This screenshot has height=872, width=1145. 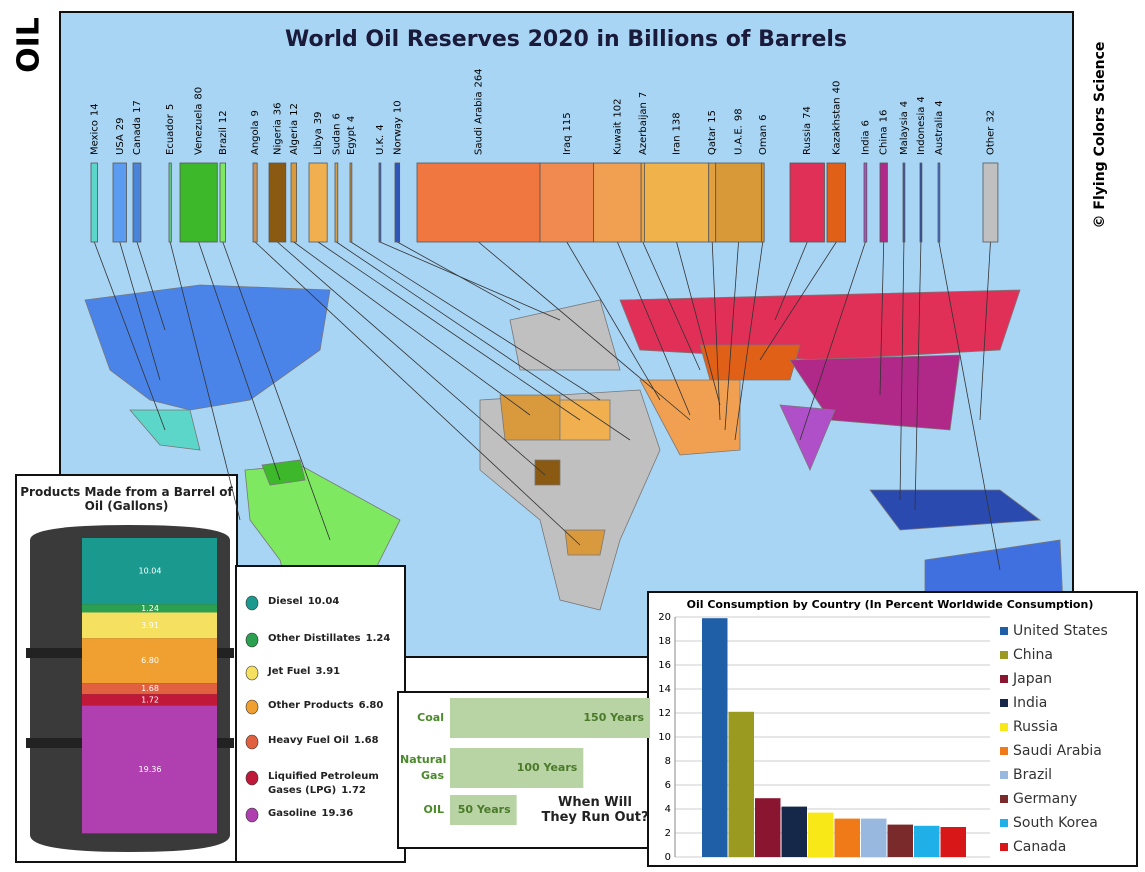 I want to click on reserve-label: China 16, so click(x=884, y=132).